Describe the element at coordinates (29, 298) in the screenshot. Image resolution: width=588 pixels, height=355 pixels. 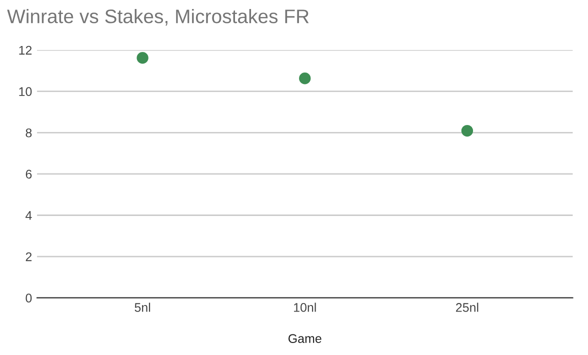
I see `y-tick-label: 0` at that location.